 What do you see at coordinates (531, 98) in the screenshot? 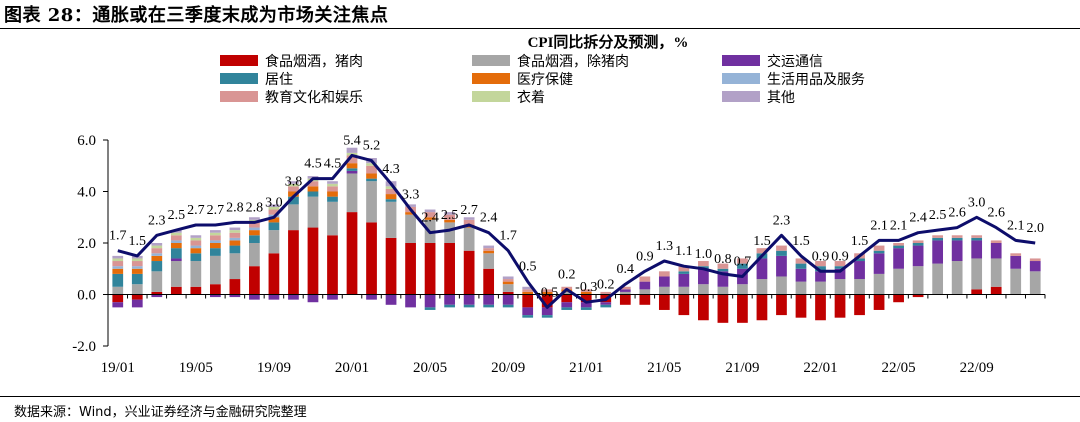
I see `legend-label: 衣着` at bounding box center [531, 98].